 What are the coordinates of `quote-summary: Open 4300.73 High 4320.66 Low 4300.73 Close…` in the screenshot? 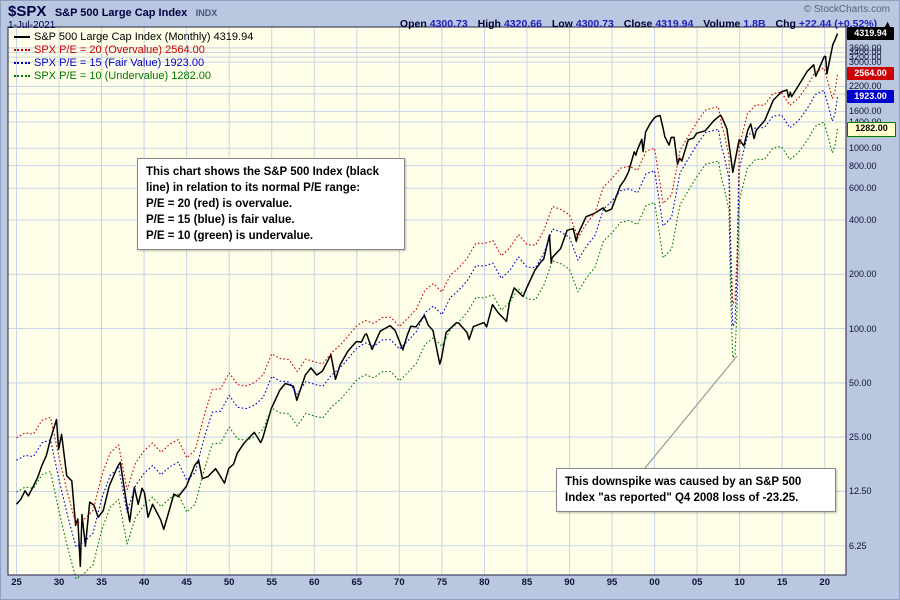 It's located at (642, 24).